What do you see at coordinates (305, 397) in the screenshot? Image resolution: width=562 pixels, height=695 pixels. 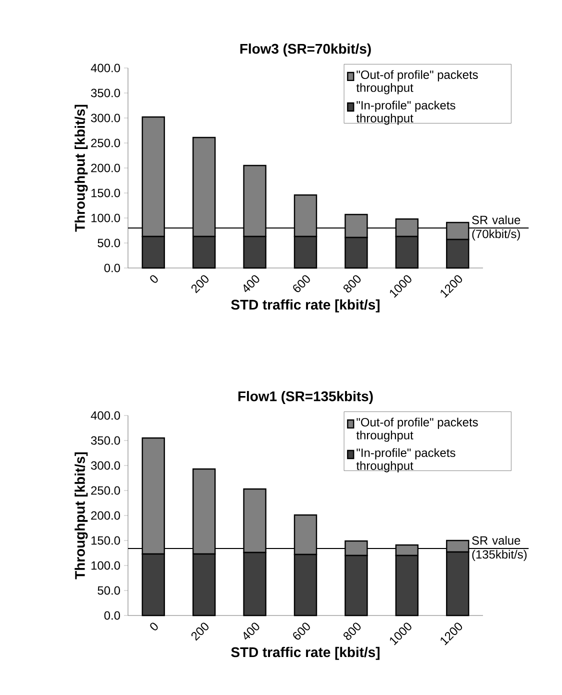 I see `chart-title: Flow1 (SR=135kbits)` at bounding box center [305, 397].